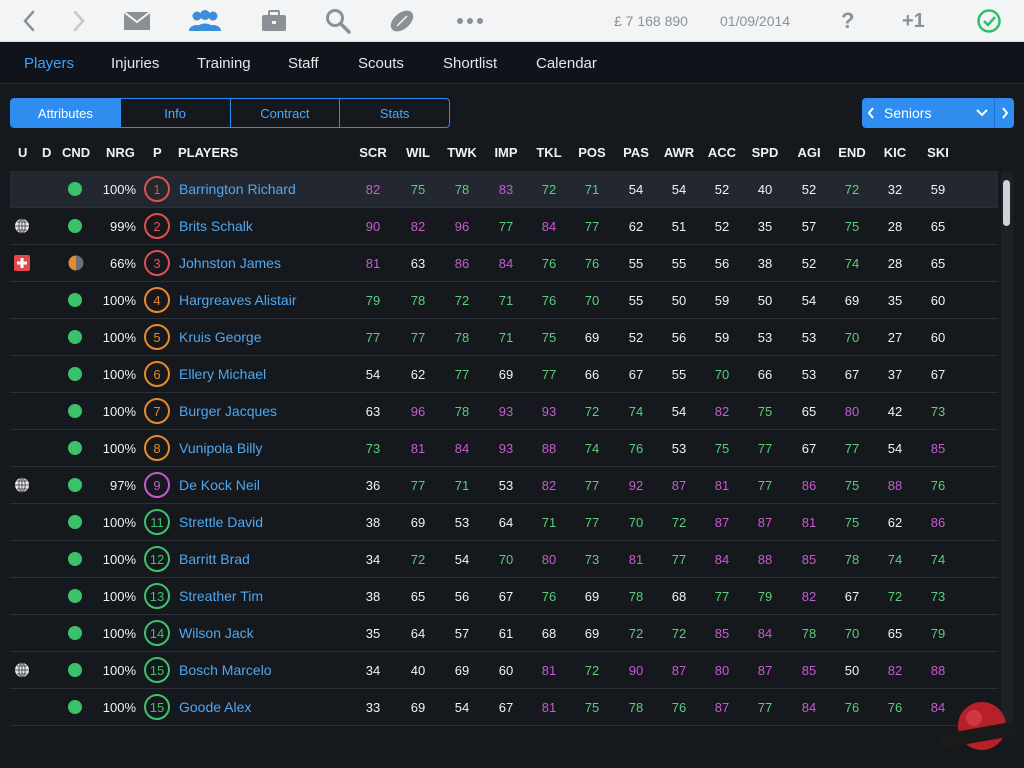  Describe the element at coordinates (549, 152) in the screenshot. I see `col-tkl: TKL` at that location.